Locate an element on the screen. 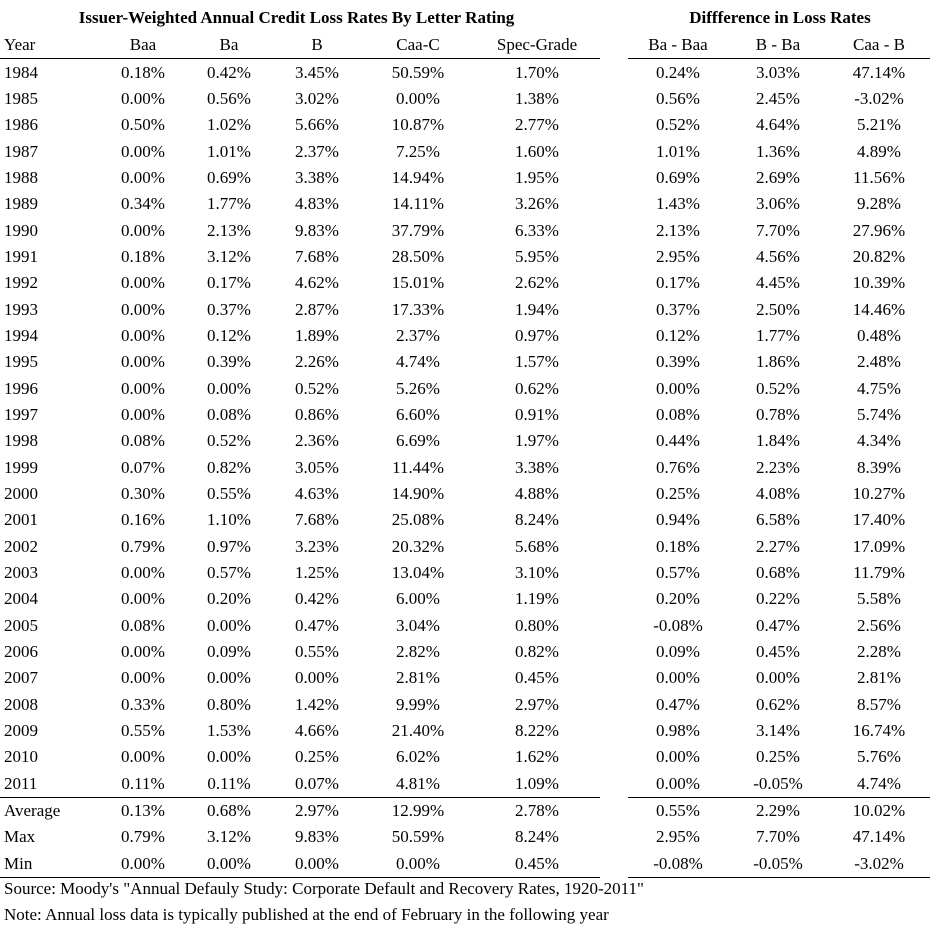  spec-grade-cell: 1.95% is located at coordinates (537, 177).